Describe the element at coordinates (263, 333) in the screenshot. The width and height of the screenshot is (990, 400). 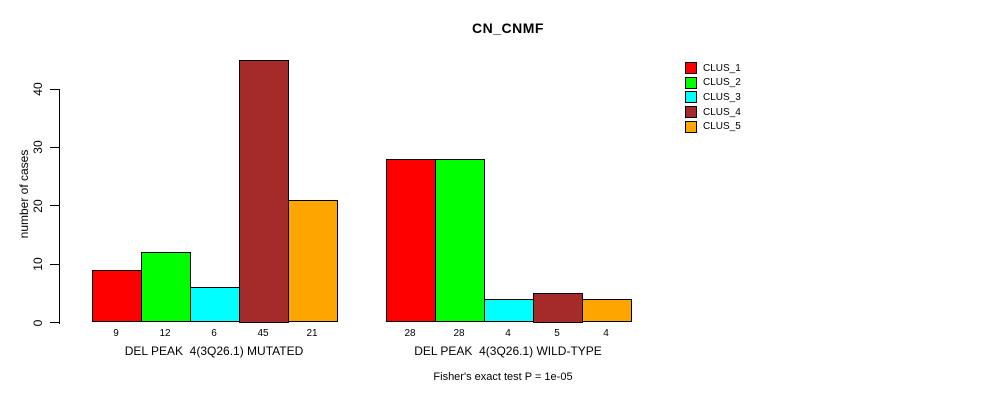
I see `bar-value-label: 45` at that location.